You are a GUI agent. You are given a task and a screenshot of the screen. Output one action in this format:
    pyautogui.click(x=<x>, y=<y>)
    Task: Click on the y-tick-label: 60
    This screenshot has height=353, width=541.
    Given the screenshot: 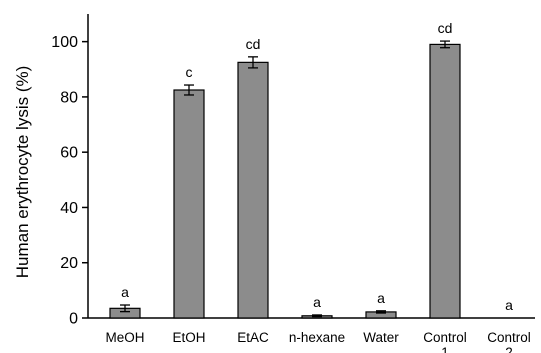 What is the action you would take?
    pyautogui.click(x=69, y=153)
    